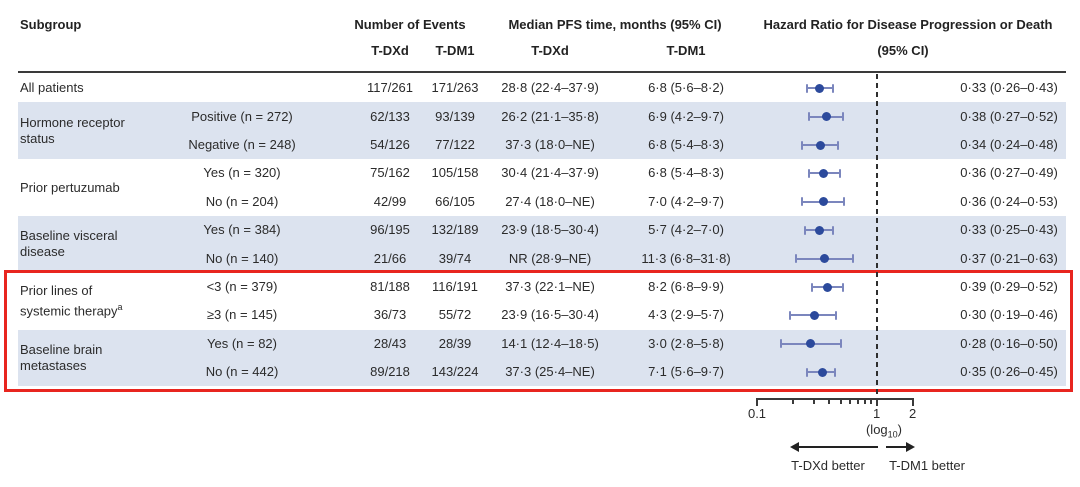 The width and height of the screenshot is (1080, 487). Describe the element at coordinates (550, 50) in the screenshot. I see `column-header-pfs-tdxd: T-DXd` at that location.